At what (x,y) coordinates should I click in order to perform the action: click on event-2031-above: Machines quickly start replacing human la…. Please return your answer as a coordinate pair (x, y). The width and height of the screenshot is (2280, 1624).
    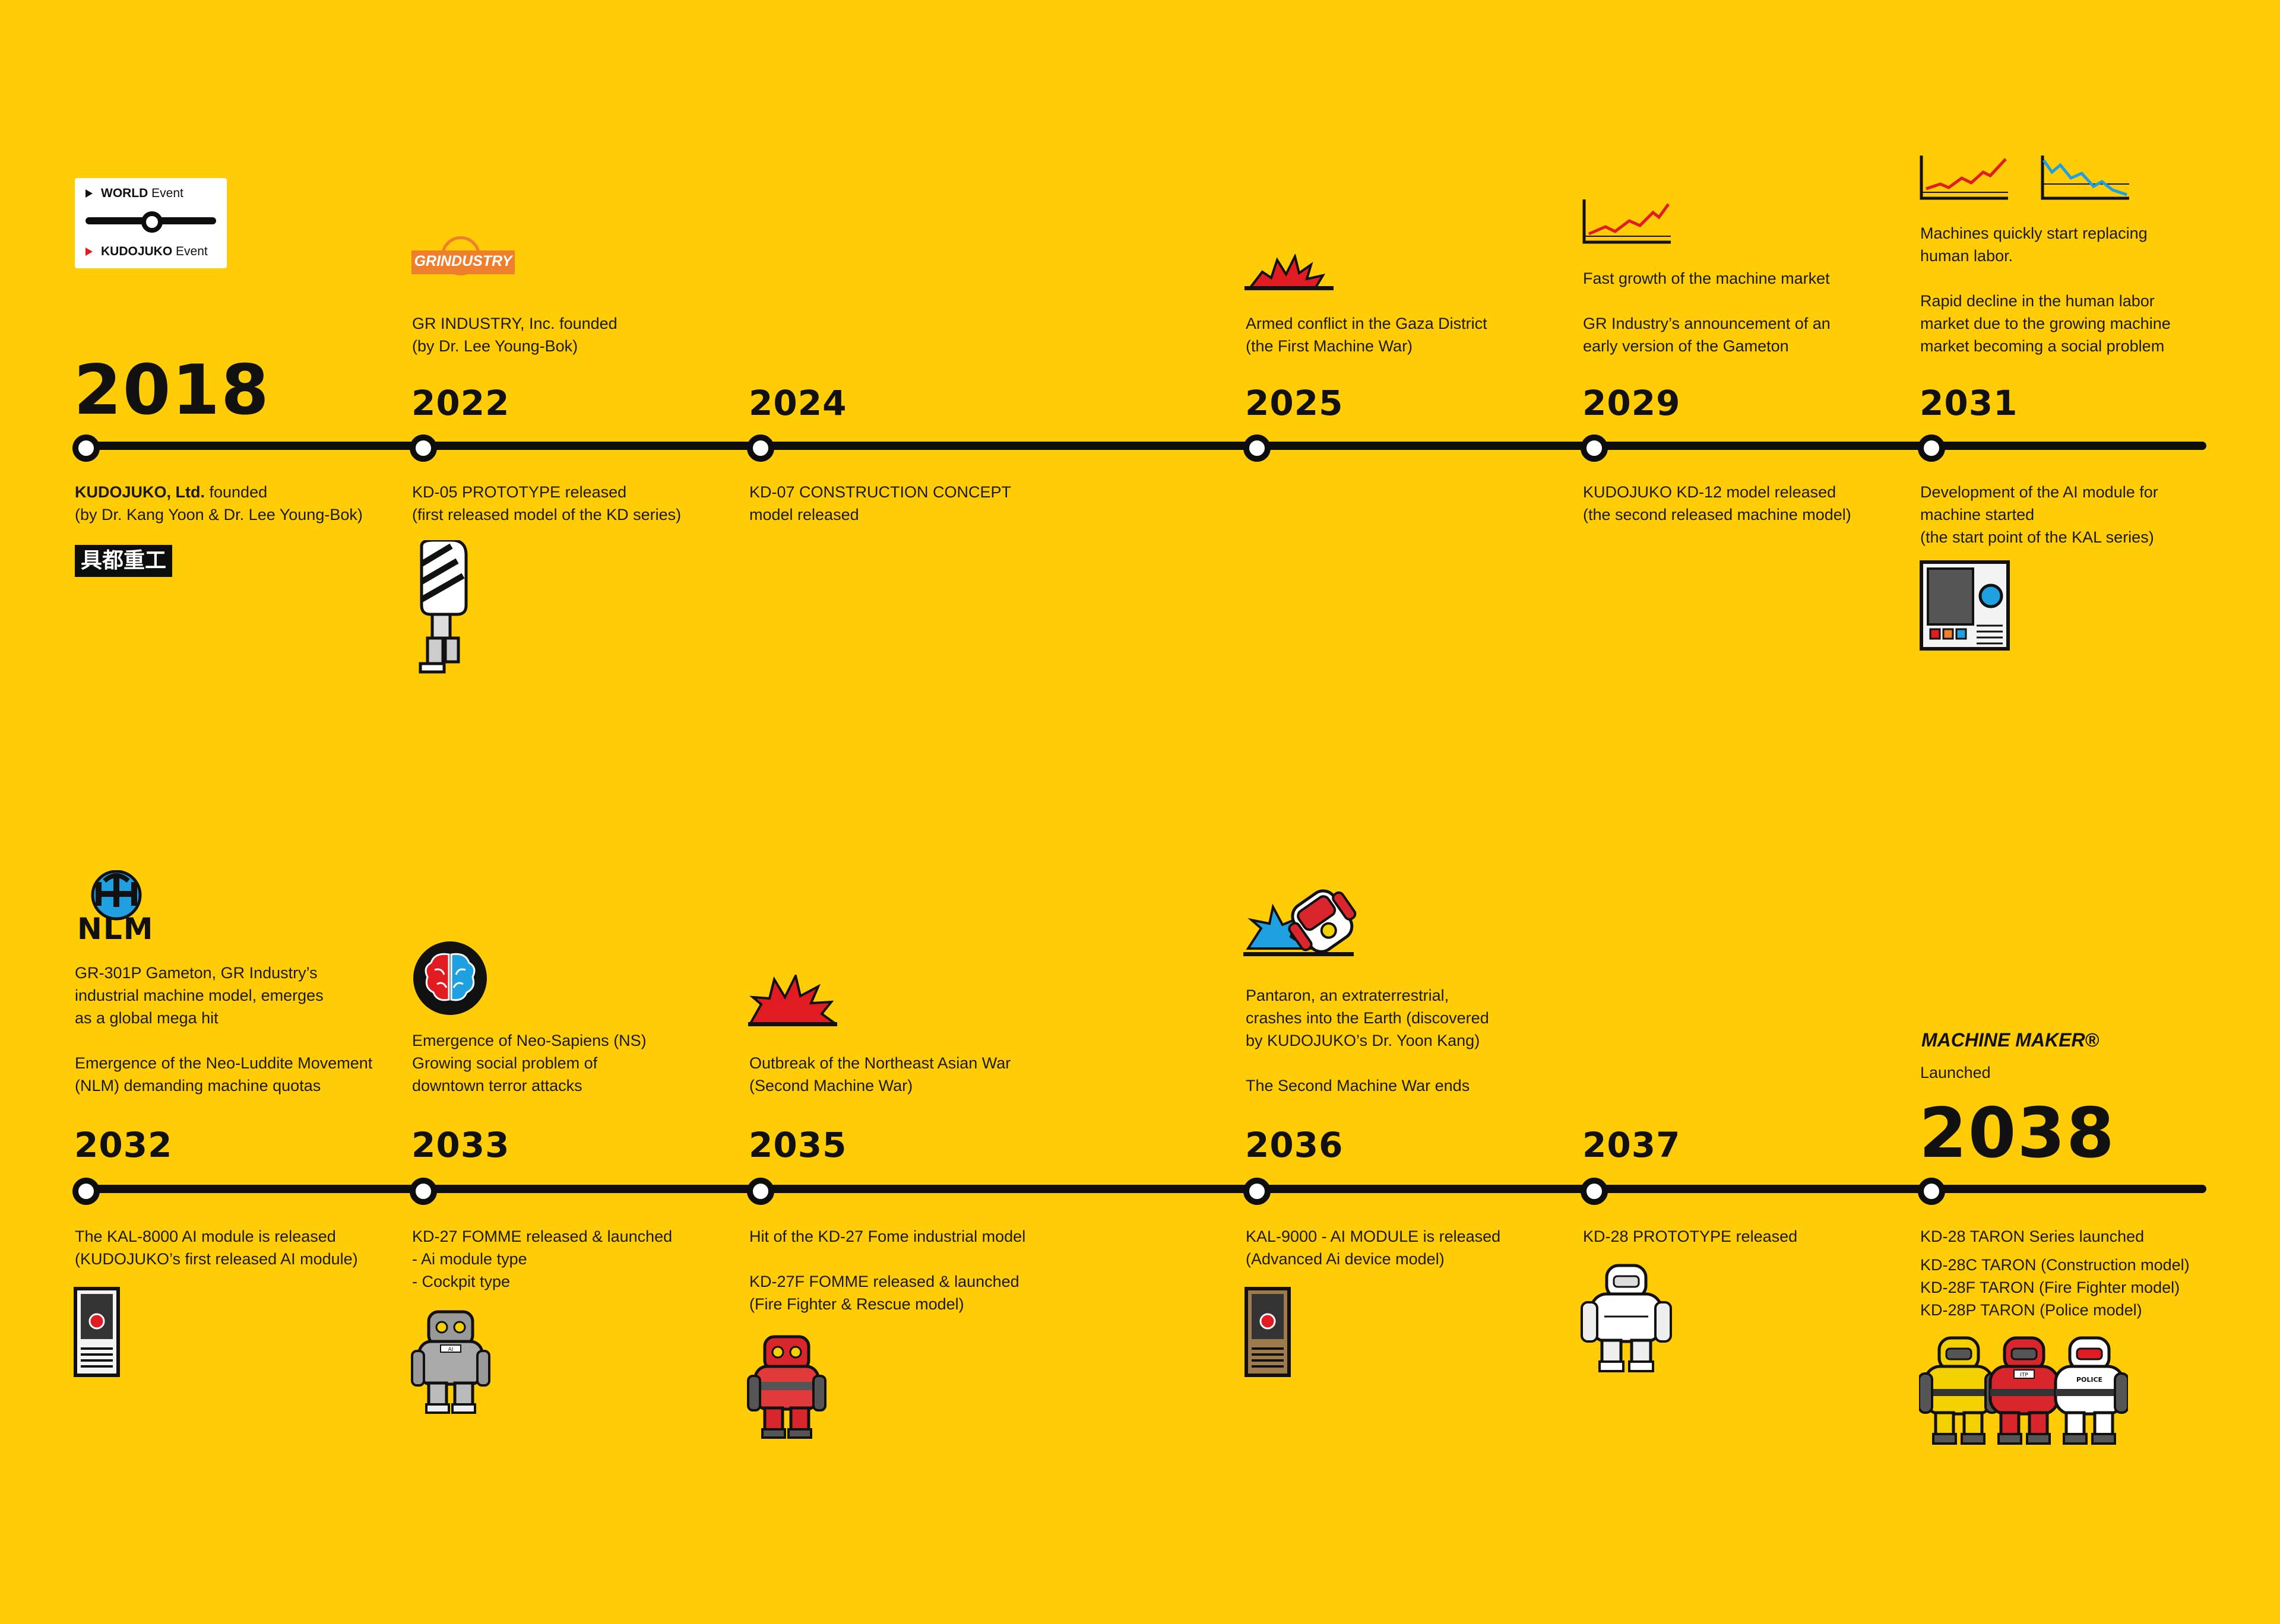
    Looking at the image, I should click on (2045, 289).